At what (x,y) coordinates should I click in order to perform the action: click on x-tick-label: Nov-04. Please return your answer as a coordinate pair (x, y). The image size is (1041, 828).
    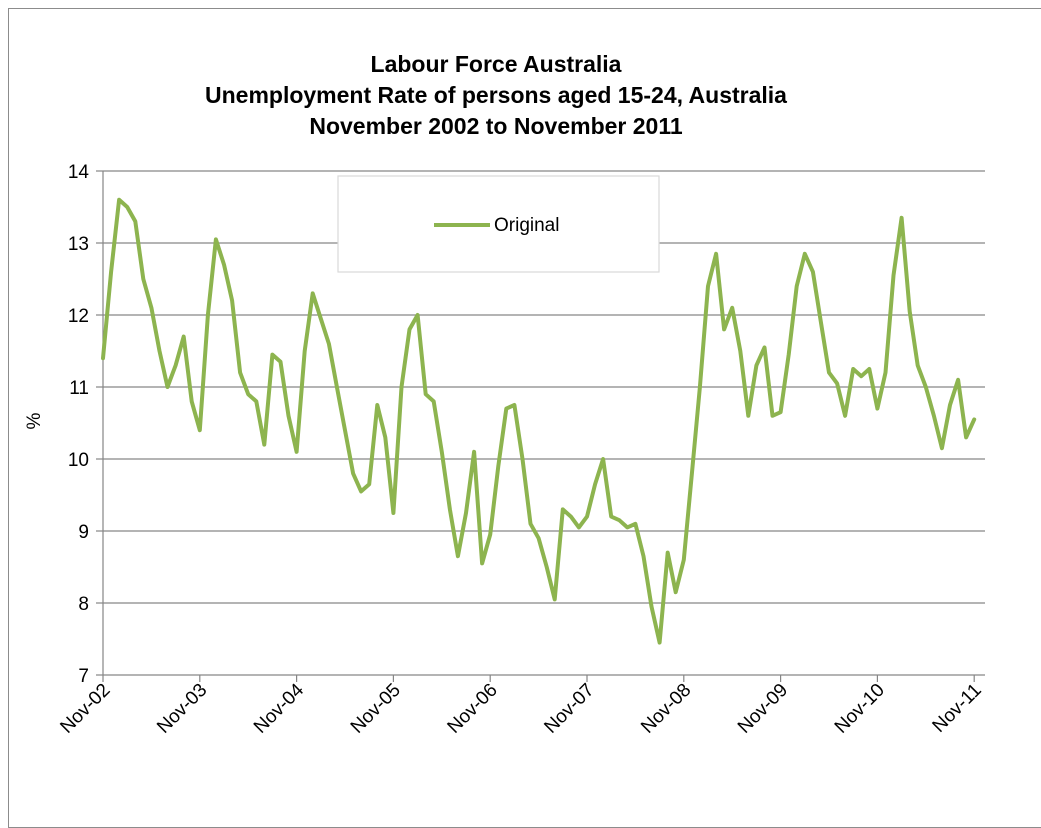
    Looking at the image, I should click on (279, 708).